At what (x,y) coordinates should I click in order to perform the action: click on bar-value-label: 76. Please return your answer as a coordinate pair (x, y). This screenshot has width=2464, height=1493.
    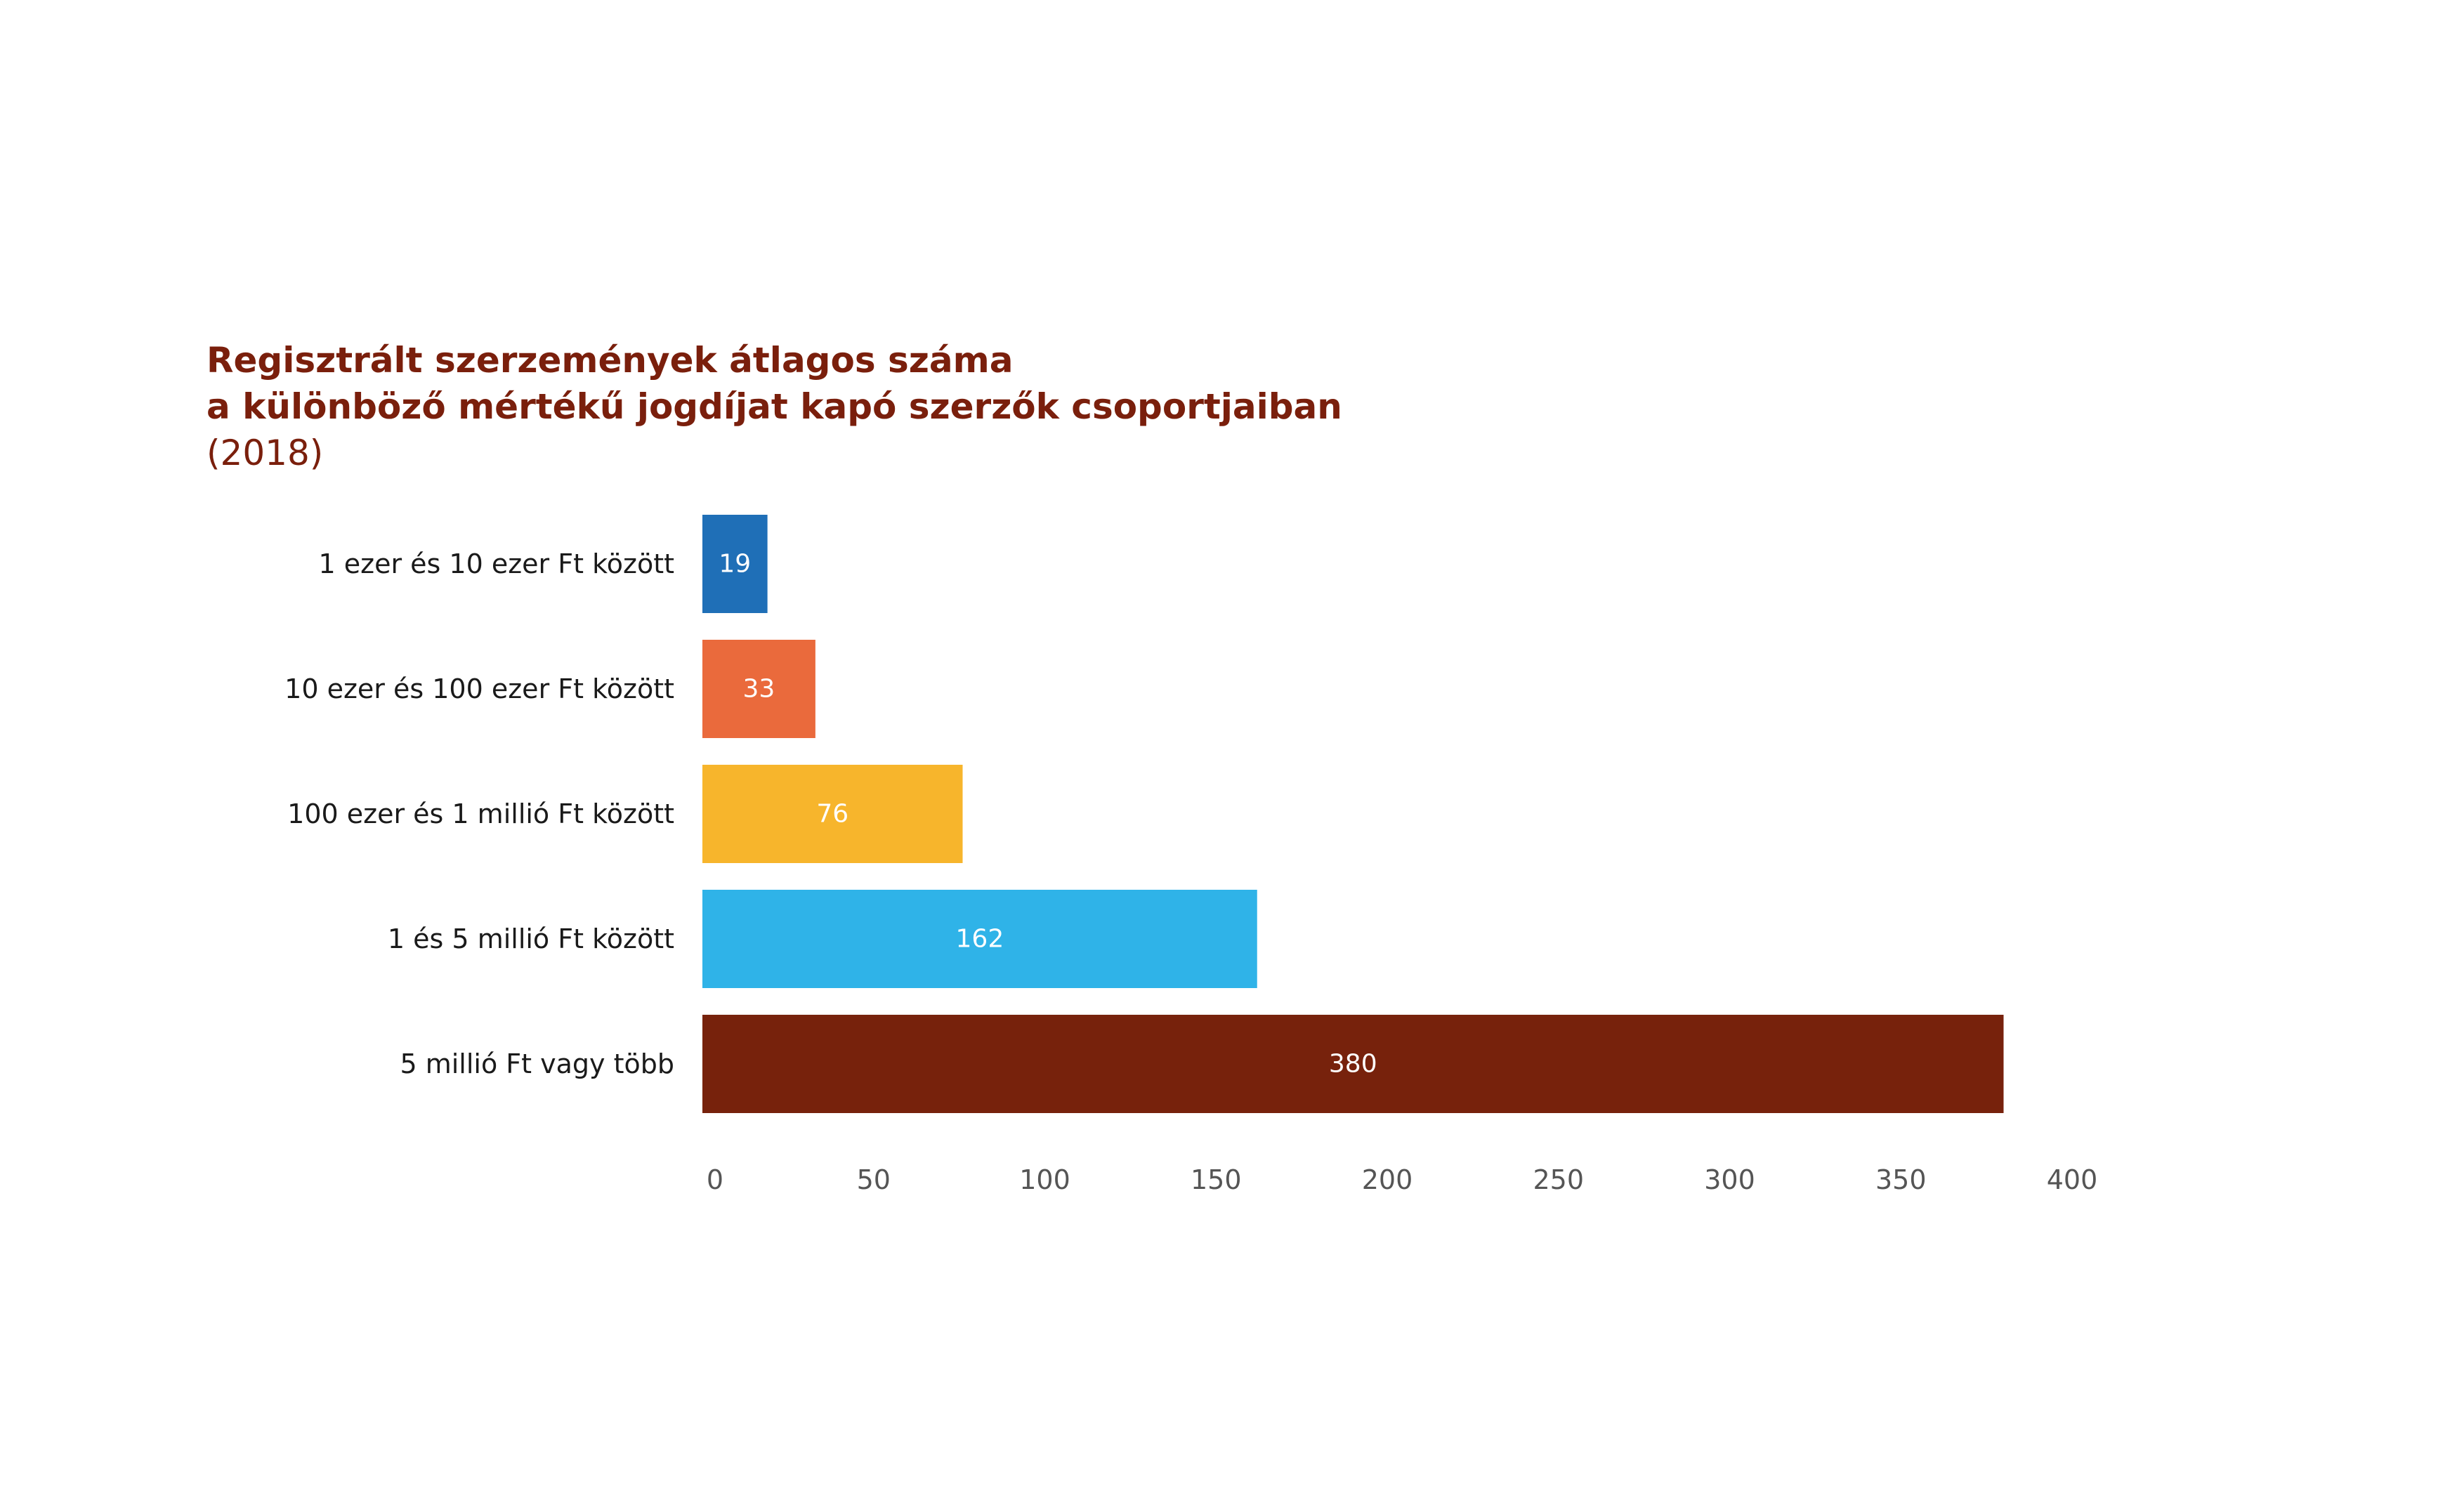
    Looking at the image, I should click on (832, 814).